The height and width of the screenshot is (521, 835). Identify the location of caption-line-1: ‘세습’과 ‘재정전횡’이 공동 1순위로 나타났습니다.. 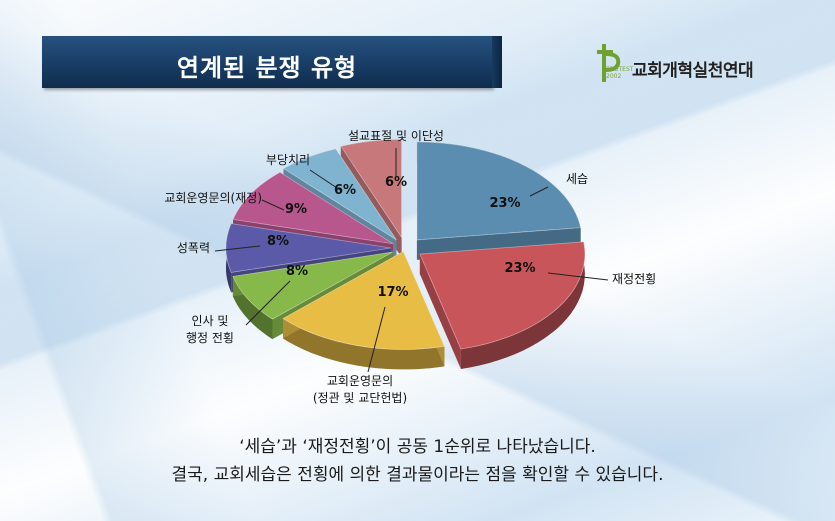
(417, 447).